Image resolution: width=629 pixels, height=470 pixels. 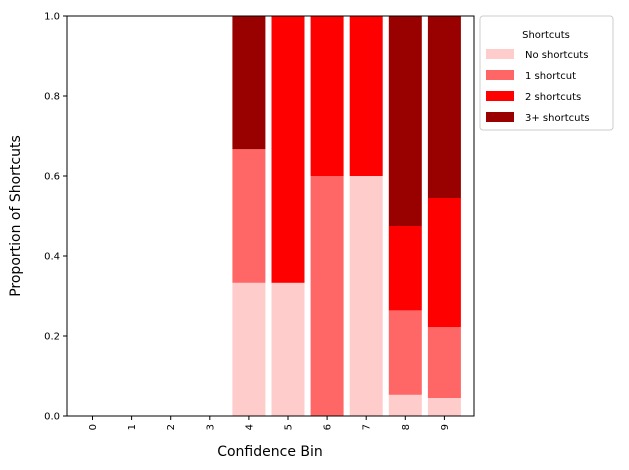 What do you see at coordinates (52, 97) in the screenshot?
I see `y-tick-label: 0.8` at bounding box center [52, 97].